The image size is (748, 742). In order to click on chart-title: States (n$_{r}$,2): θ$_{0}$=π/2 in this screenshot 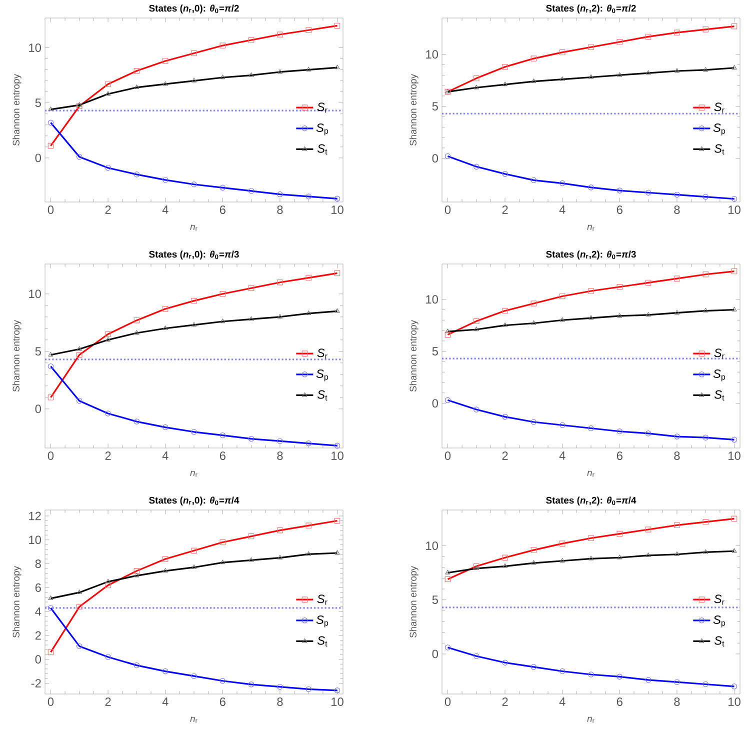, I will do `click(591, 9)`.